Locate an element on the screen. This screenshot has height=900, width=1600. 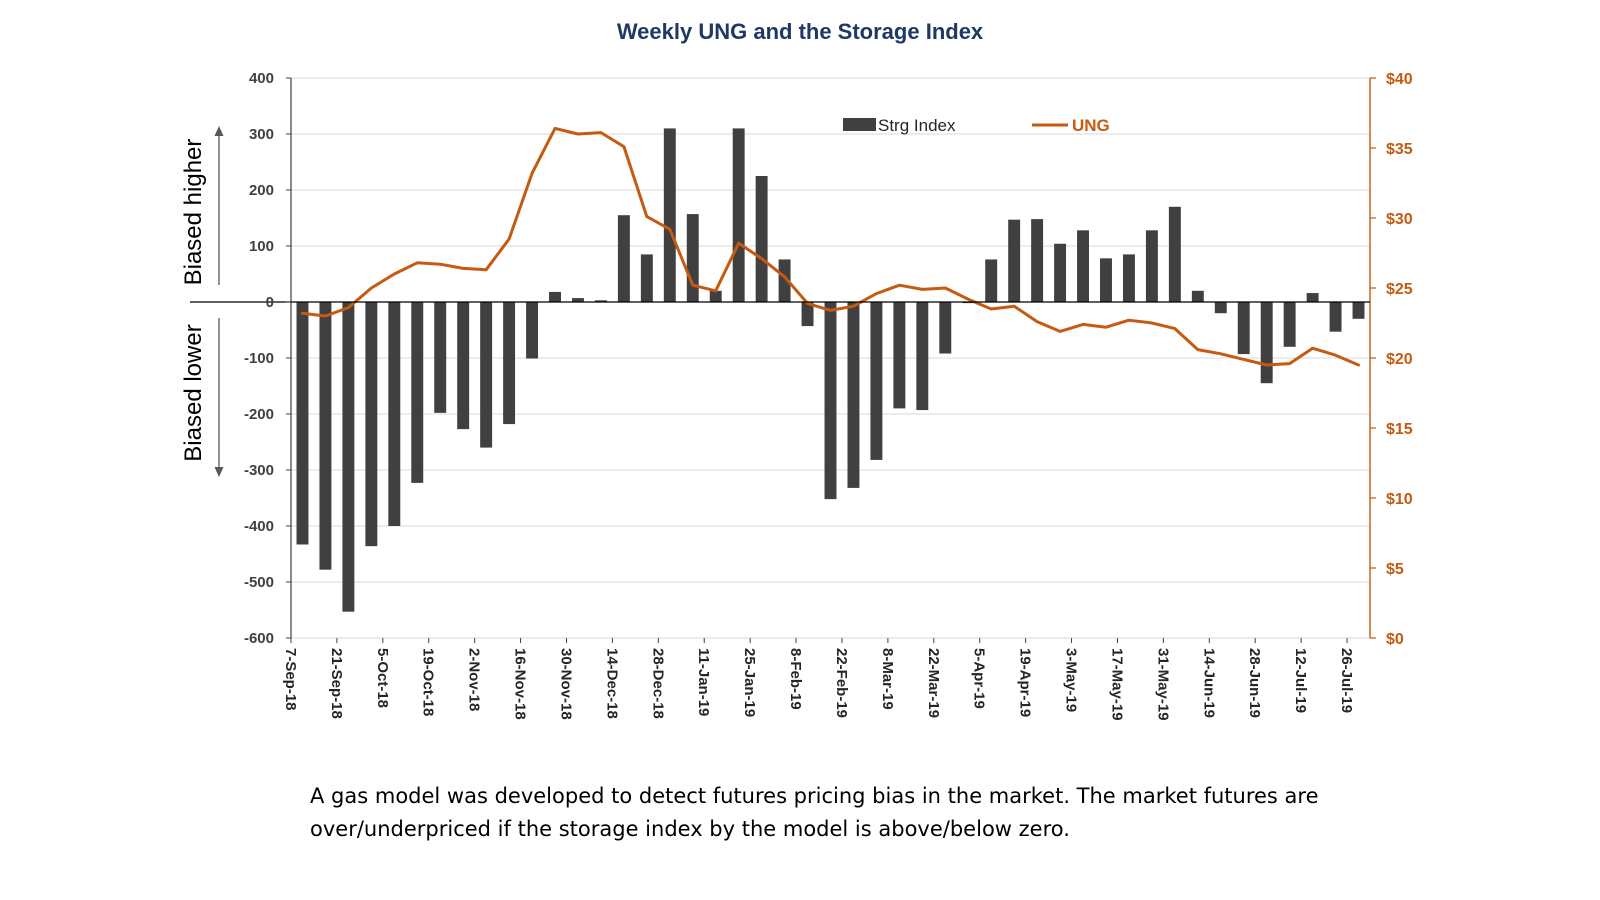
bias-annotation: Biased higher Biased lower is located at coordinates (202, 301).